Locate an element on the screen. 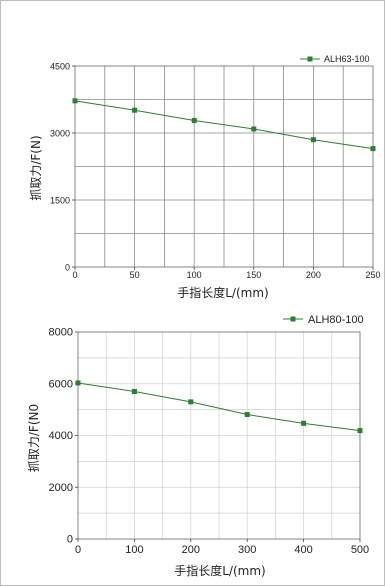 The image size is (385, 586). chart-1-y-tick-label: 1500 is located at coordinates (60, 201).